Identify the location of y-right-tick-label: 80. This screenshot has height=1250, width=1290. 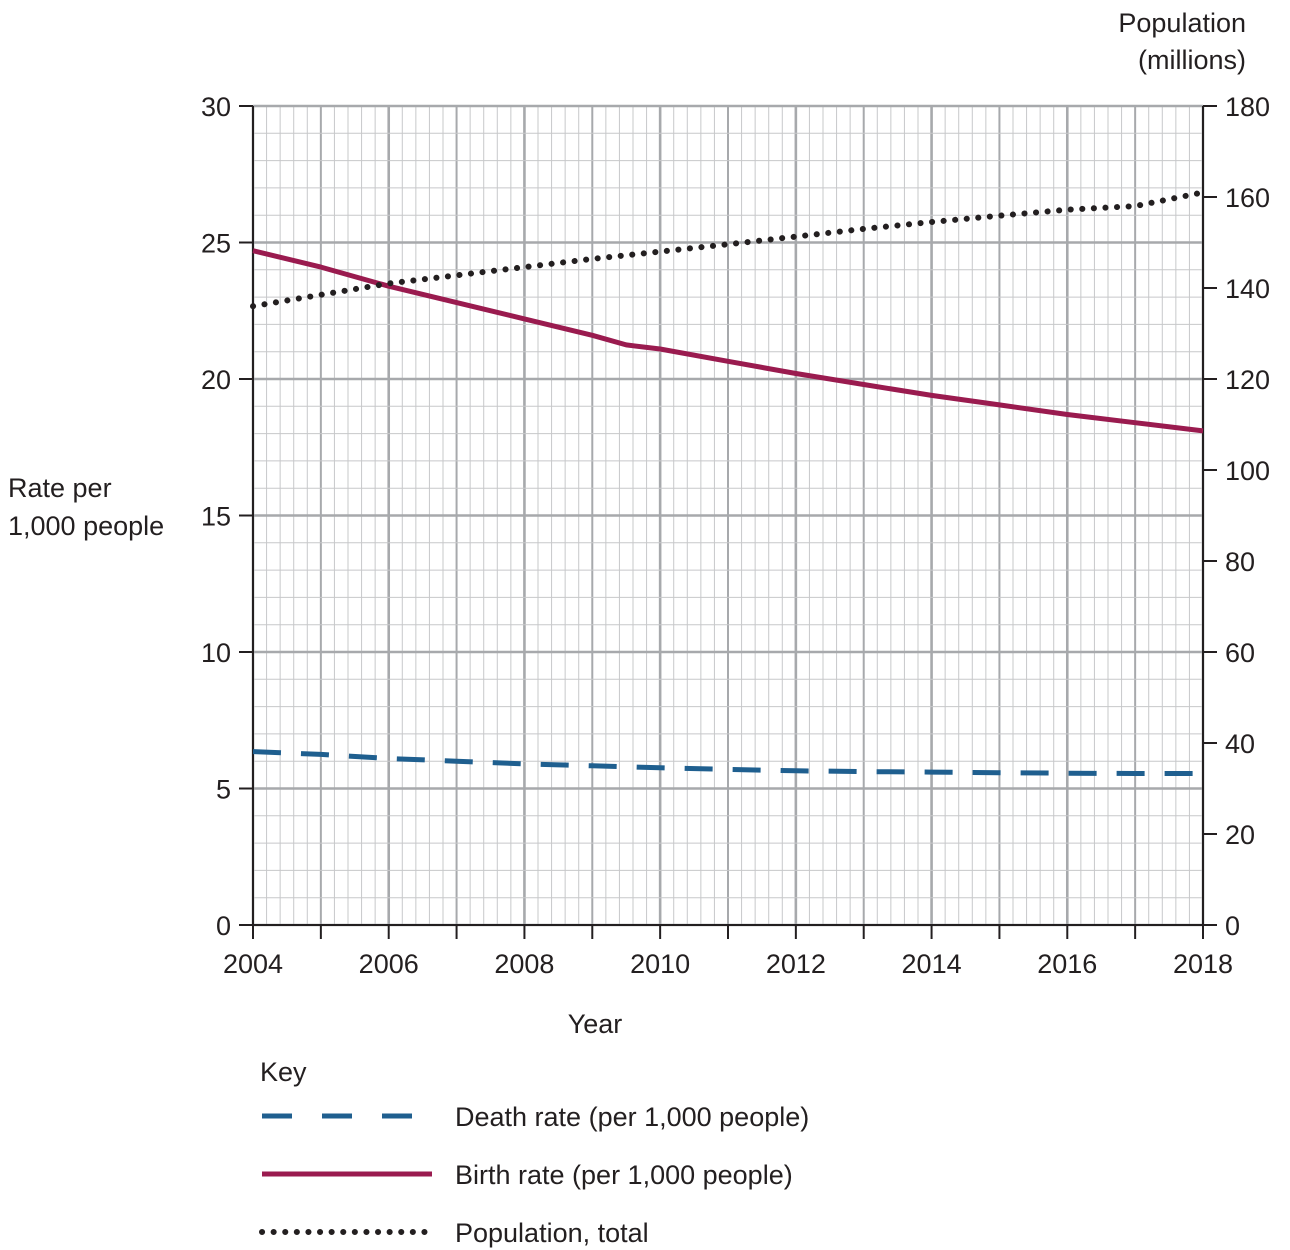
(1240, 562).